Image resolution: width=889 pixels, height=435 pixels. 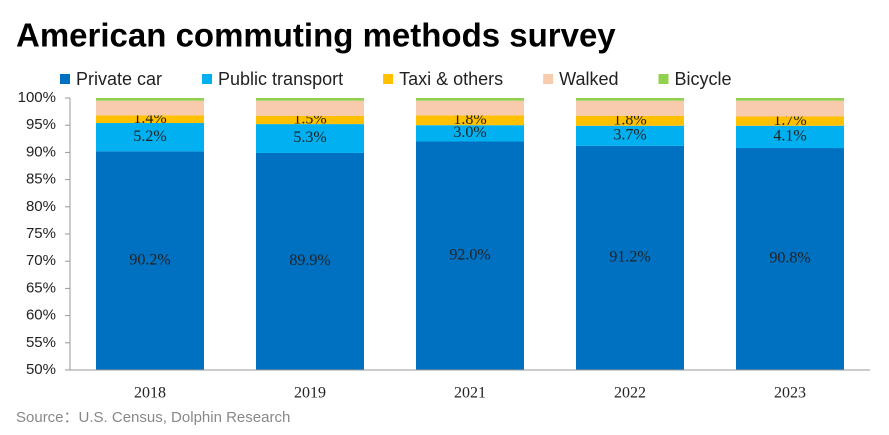 I want to click on data-label: 3.7%, so click(x=629, y=134).